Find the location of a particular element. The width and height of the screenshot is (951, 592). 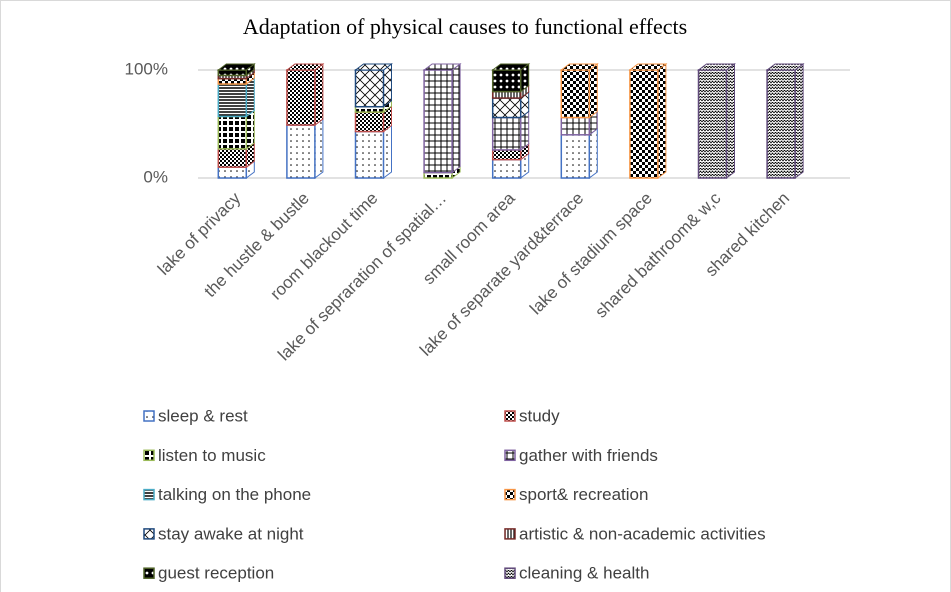

legend-label: talking on the phone is located at coordinates (234, 494).